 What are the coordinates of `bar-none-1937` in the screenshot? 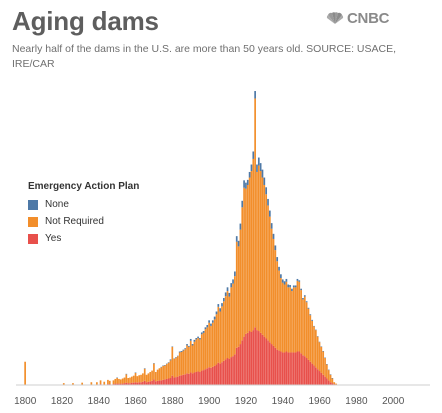 It's located at (277, 259).